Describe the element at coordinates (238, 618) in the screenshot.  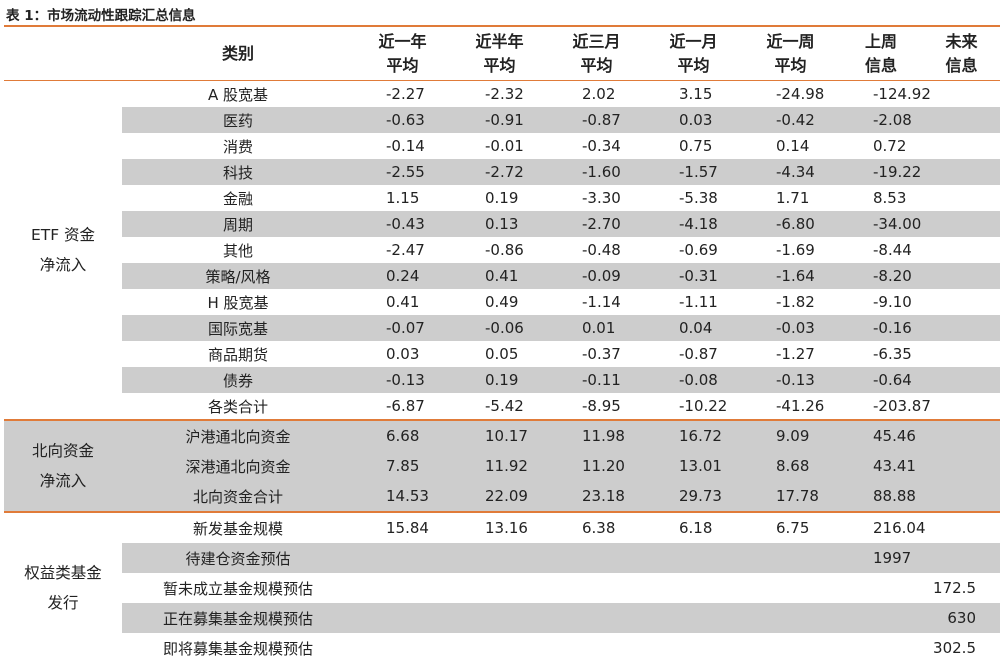
I see `row-label: 正在募集基金规模预估` at that location.